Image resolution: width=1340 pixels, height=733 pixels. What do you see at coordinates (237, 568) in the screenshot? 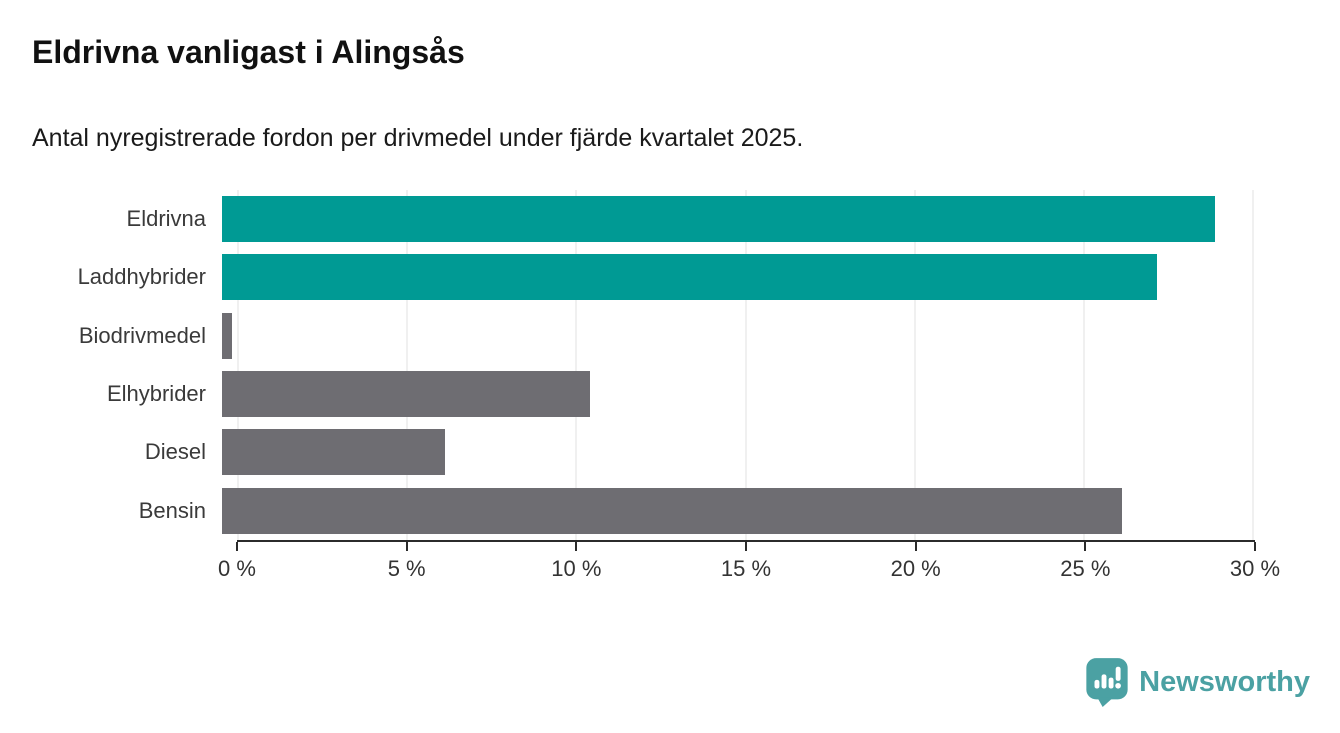
I see `x-tick-label: 0 %` at bounding box center [237, 568].